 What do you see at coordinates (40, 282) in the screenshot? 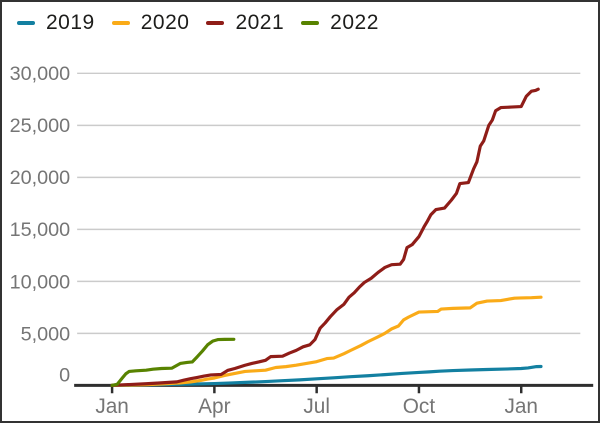
I see `y-tick-label: 10,000` at bounding box center [40, 282].